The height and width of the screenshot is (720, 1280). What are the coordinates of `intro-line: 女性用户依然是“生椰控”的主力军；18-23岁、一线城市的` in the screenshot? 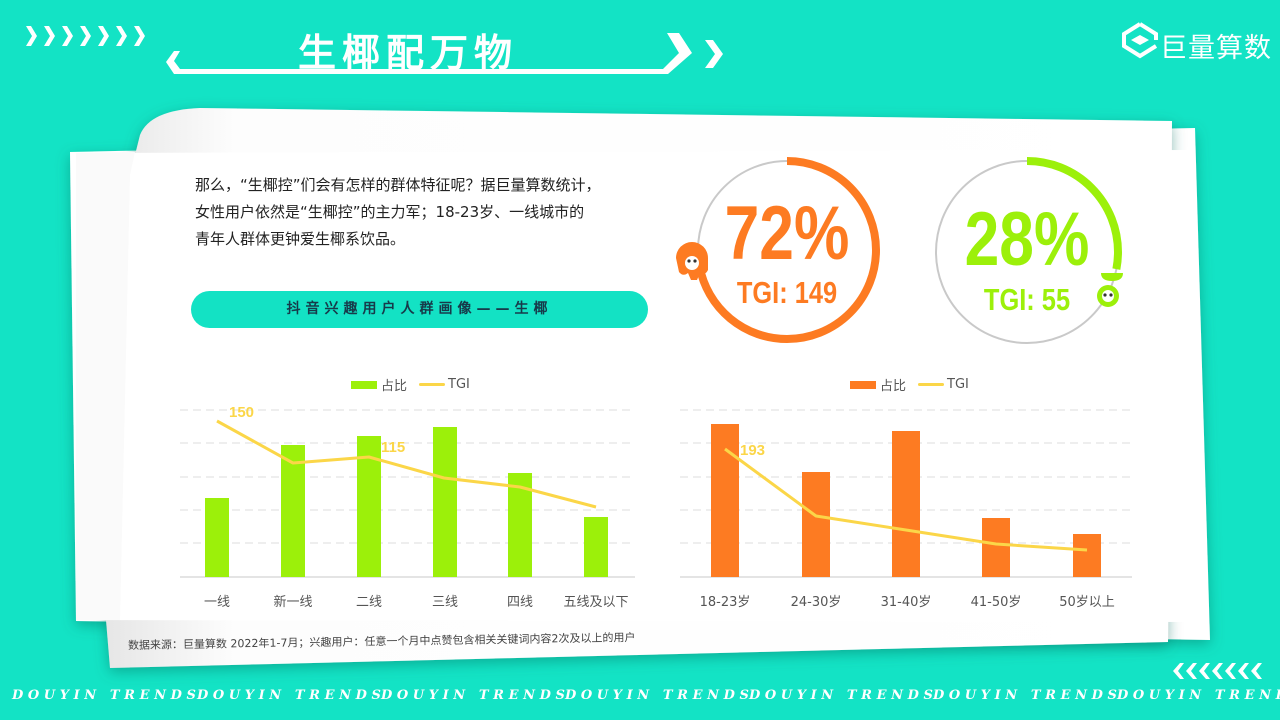 It's located at (390, 212).